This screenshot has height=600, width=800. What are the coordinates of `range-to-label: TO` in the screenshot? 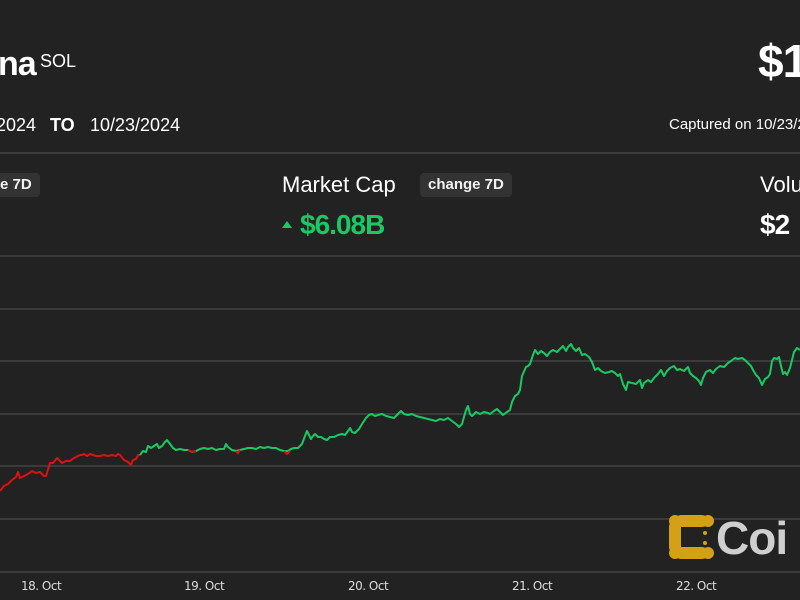 It's located at (62, 125).